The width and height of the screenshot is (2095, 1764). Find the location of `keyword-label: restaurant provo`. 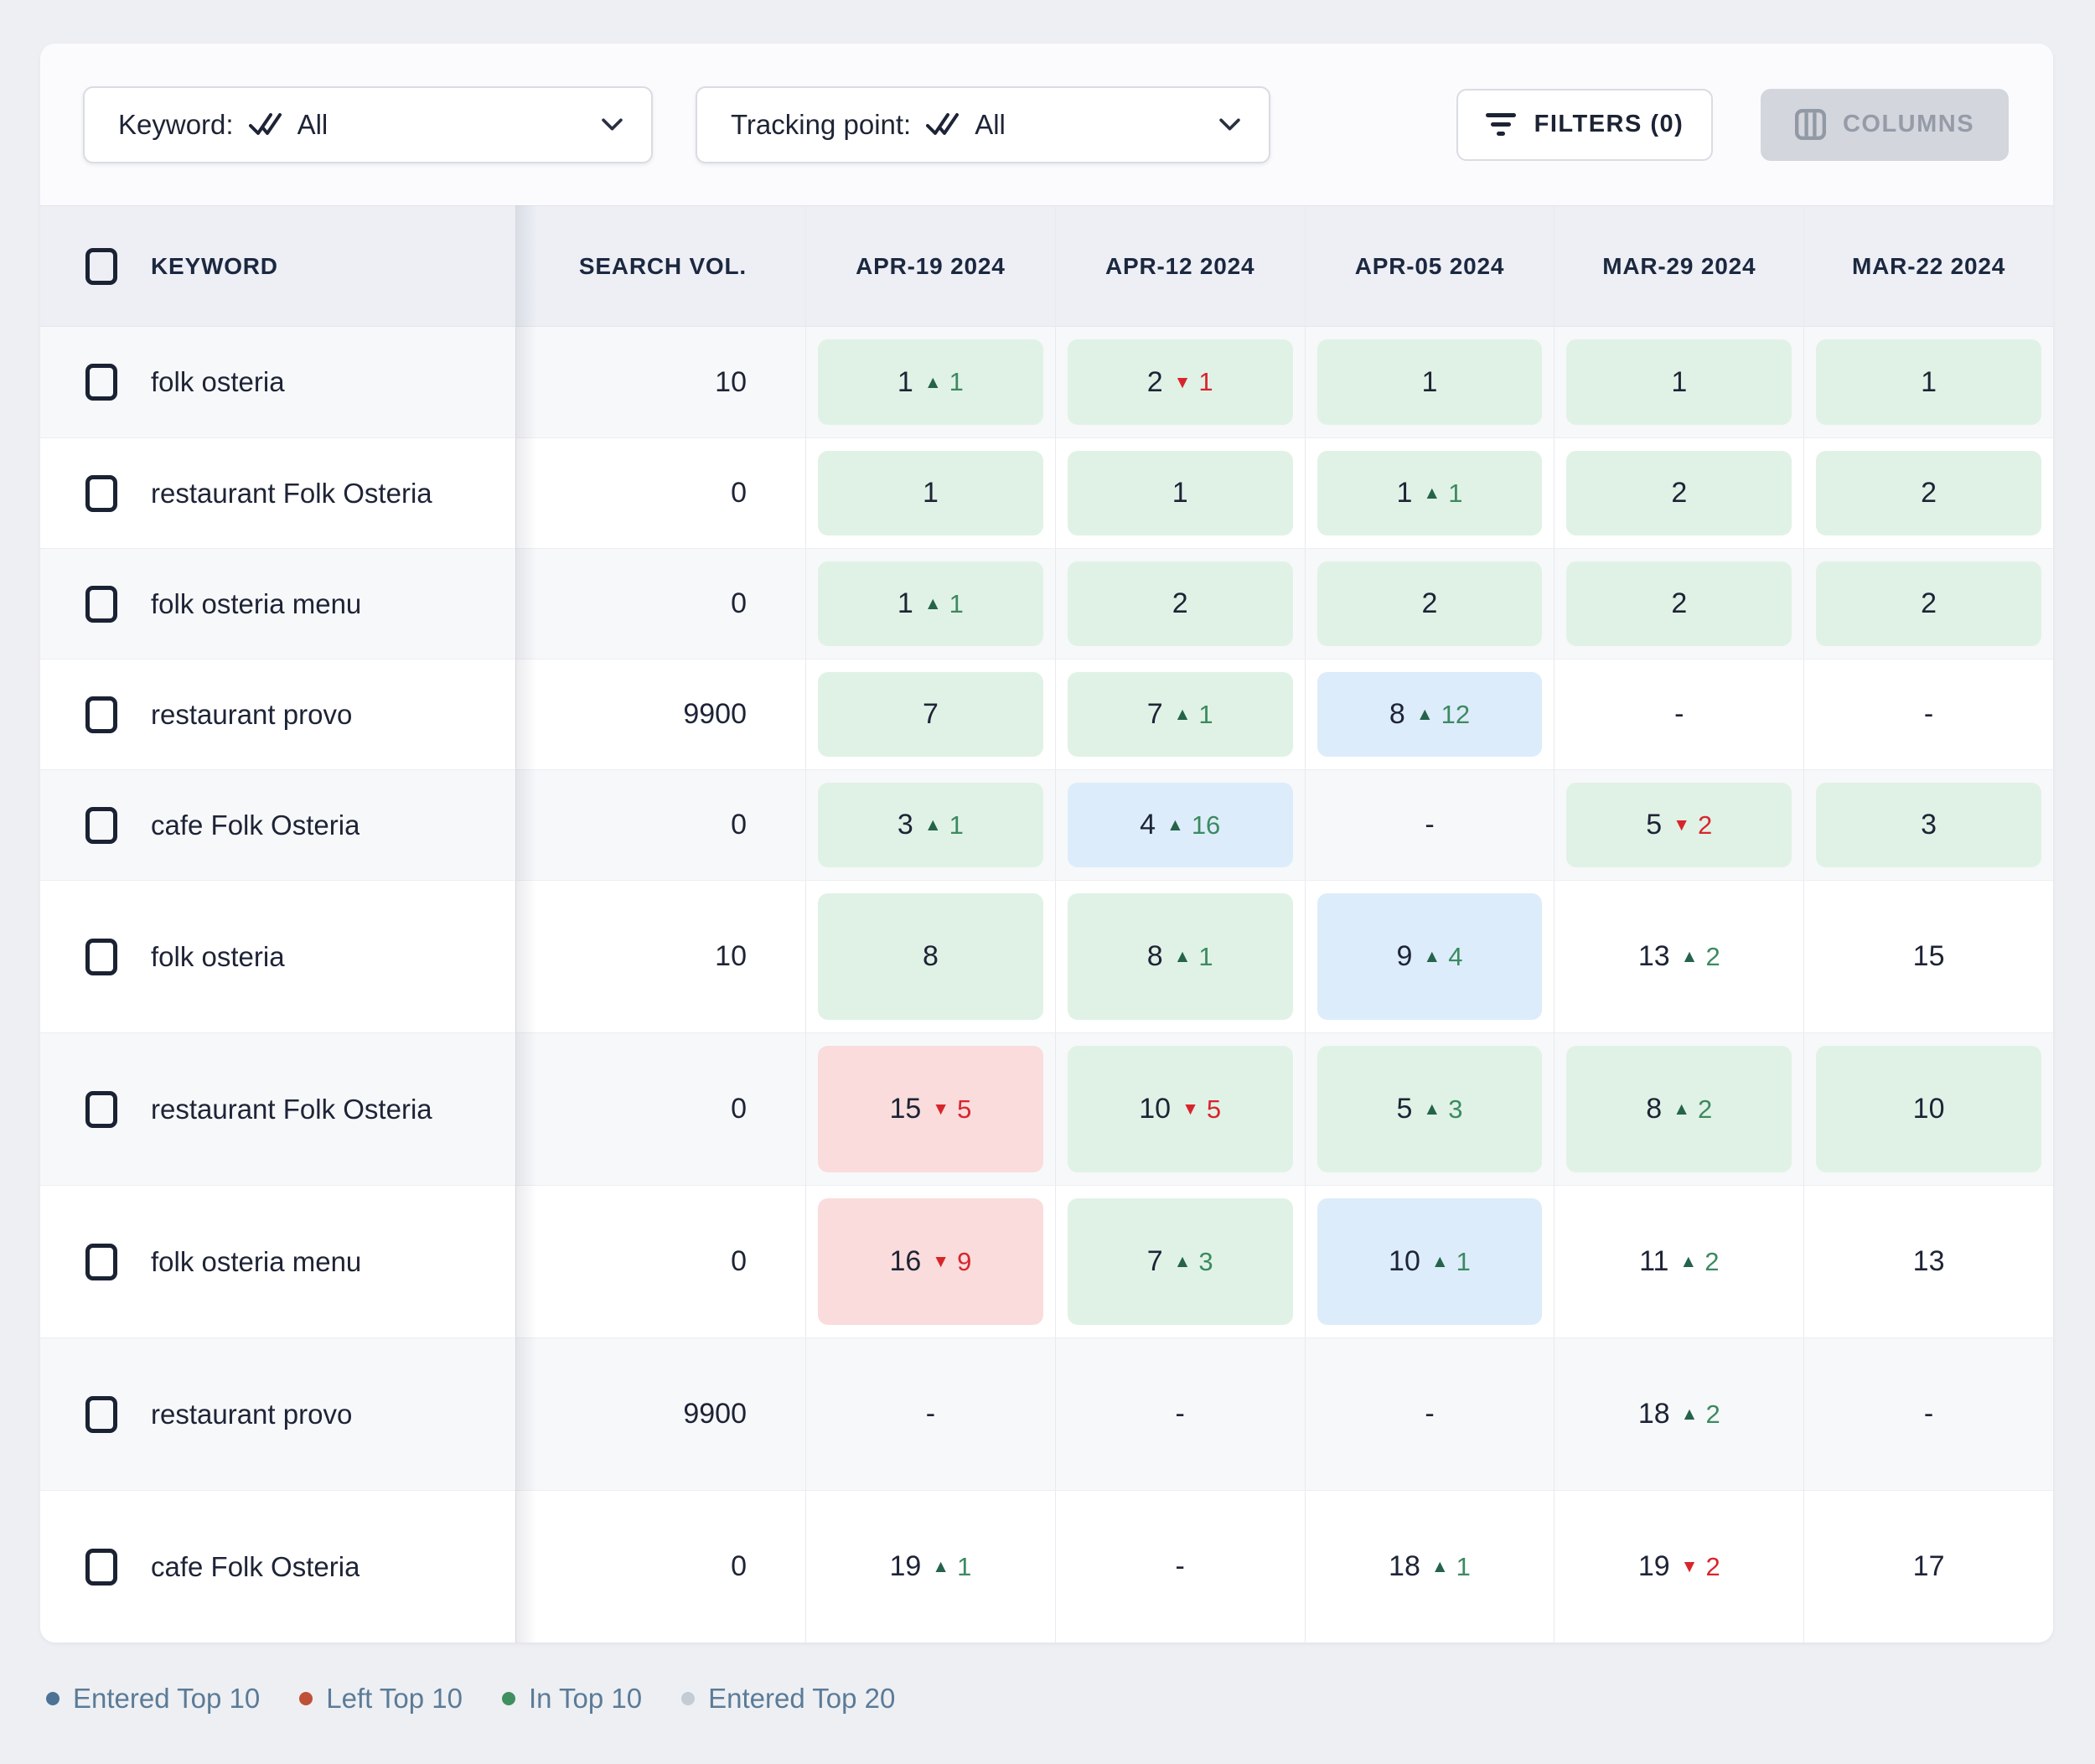

keyword-label: restaurant provo is located at coordinates (252, 1414).